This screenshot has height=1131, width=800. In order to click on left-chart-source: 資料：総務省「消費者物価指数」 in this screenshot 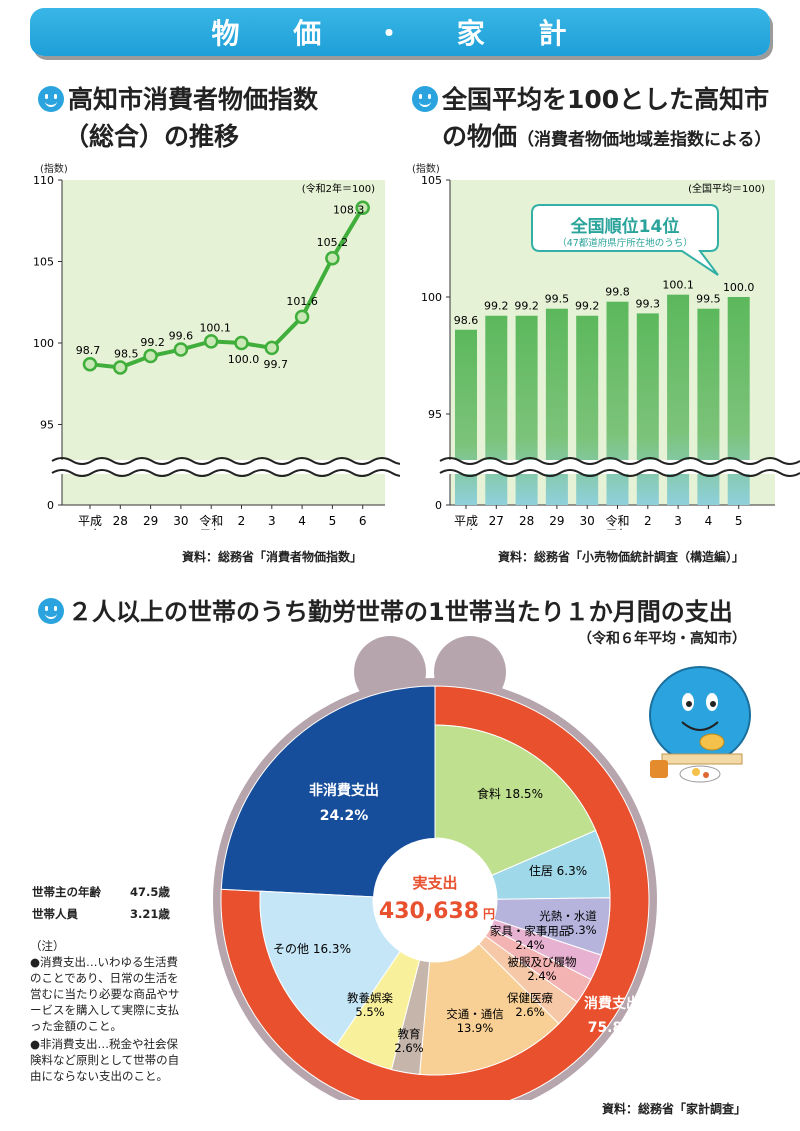, I will do `click(272, 557)`.